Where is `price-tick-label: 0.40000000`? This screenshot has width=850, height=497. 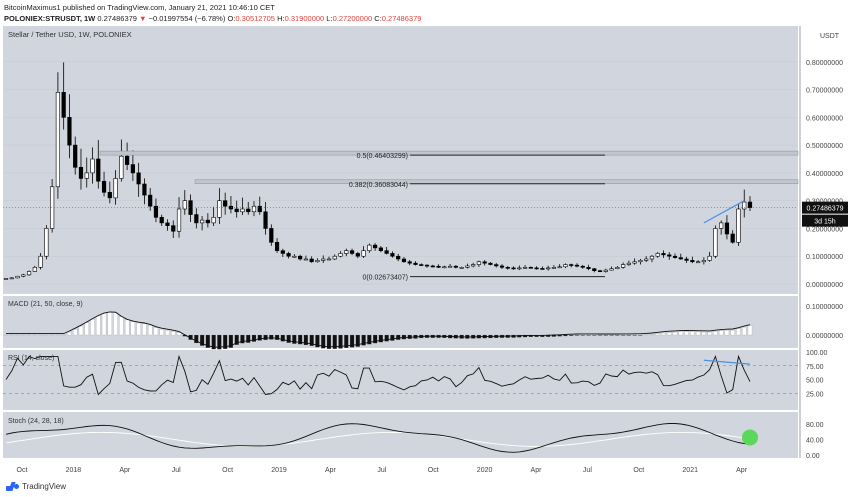 price-tick-label: 0.40000000 is located at coordinates (824, 174).